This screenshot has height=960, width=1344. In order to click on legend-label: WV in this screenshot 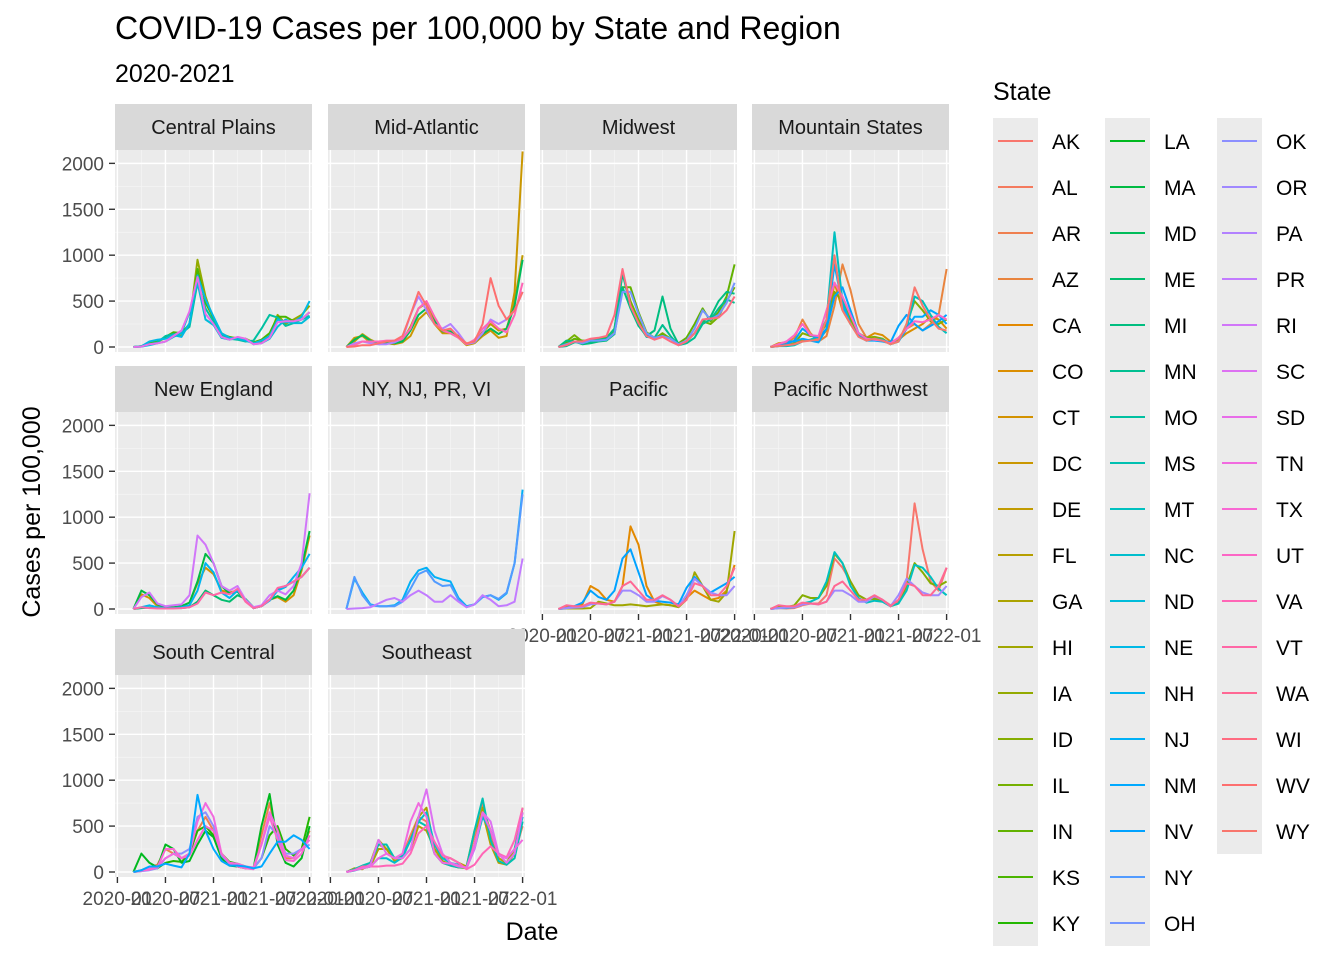, I will do `click(1293, 786)`.